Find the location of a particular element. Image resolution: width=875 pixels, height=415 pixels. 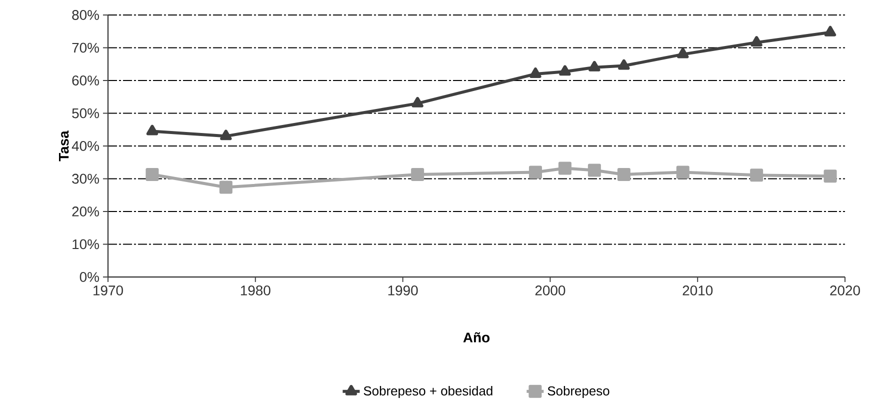

y-tick-label: 50% is located at coordinates (85, 113).